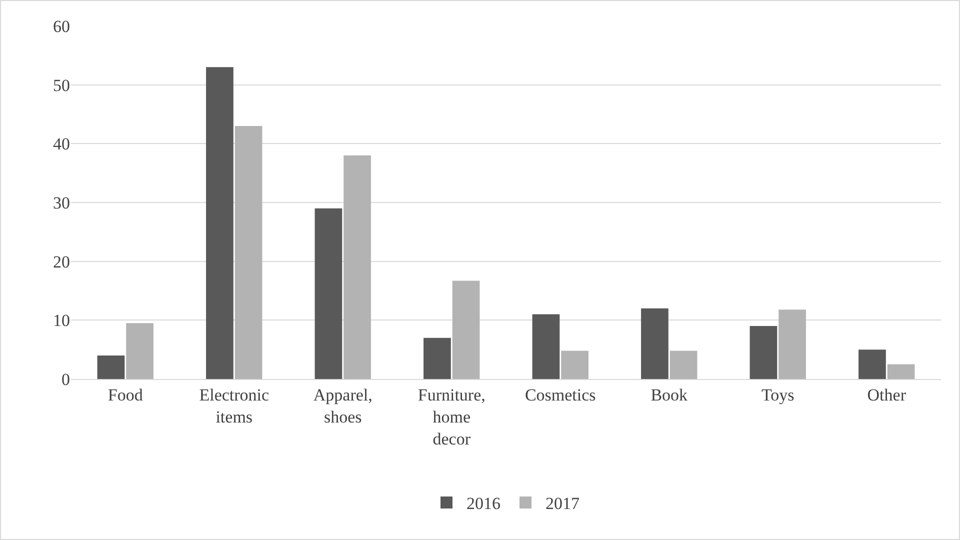  What do you see at coordinates (886, 394) in the screenshot?
I see `x-tick-label: Other` at bounding box center [886, 394].